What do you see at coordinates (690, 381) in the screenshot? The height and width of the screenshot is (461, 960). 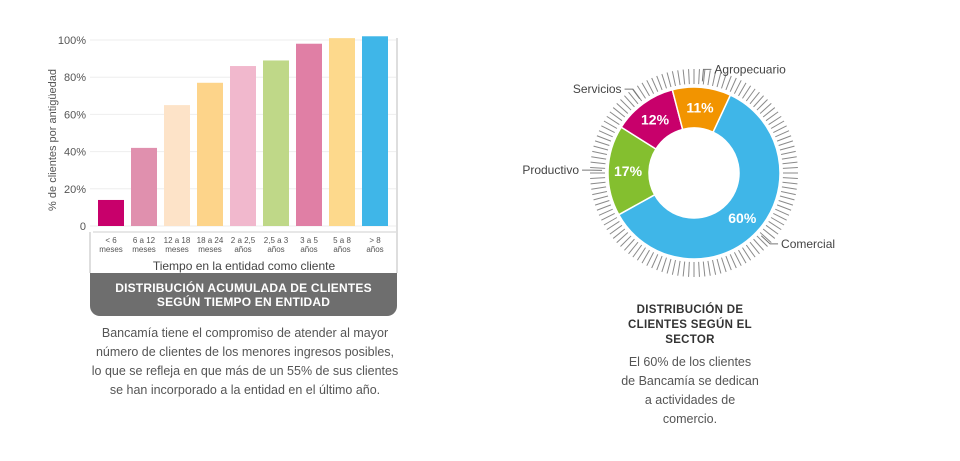 I see `description-line: de Bancamía se dedican` at bounding box center [690, 381].